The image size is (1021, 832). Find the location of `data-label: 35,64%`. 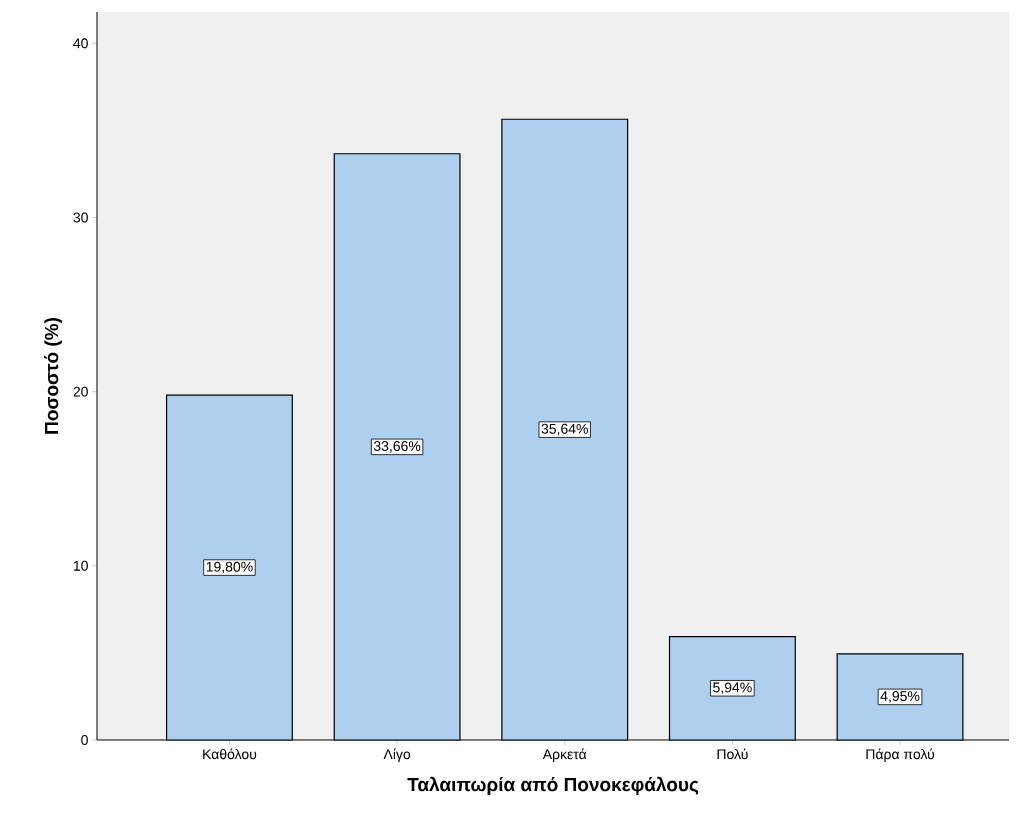

data-label: 35,64% is located at coordinates (564, 429).